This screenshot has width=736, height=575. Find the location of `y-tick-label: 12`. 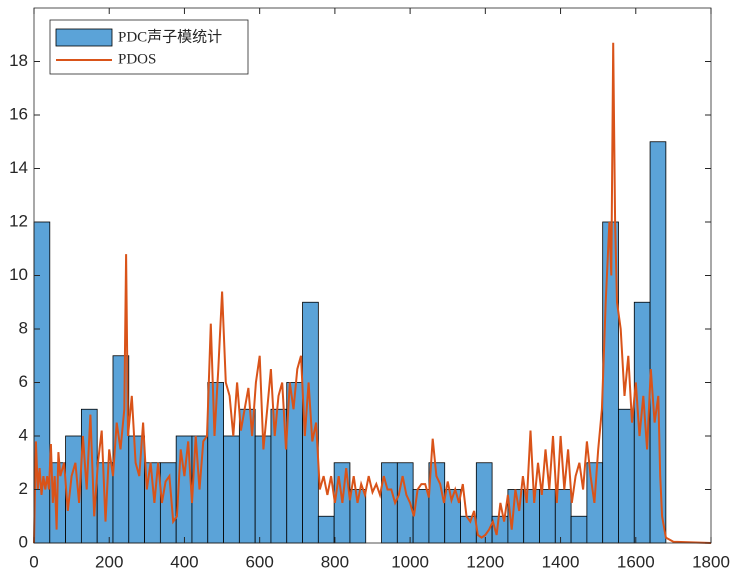

y-tick-label: 12 is located at coordinates (18, 220).